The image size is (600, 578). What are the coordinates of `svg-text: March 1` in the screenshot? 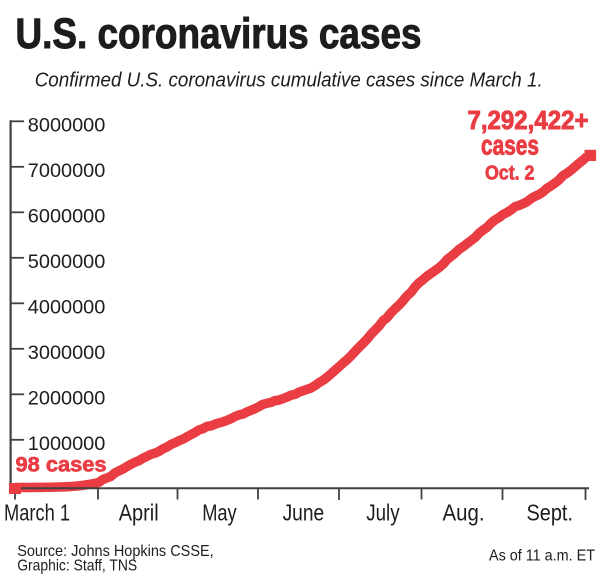 It's located at (37, 513).